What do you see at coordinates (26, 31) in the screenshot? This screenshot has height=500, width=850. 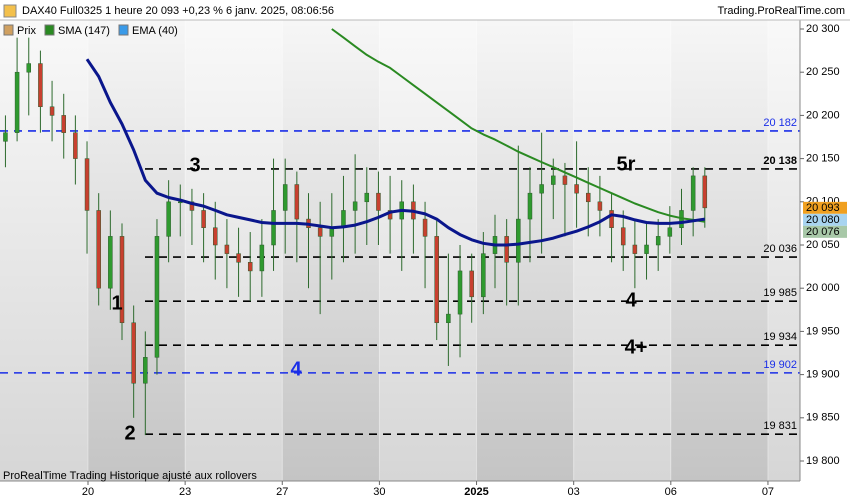 I see `legend-label: Prix` at bounding box center [26, 31].